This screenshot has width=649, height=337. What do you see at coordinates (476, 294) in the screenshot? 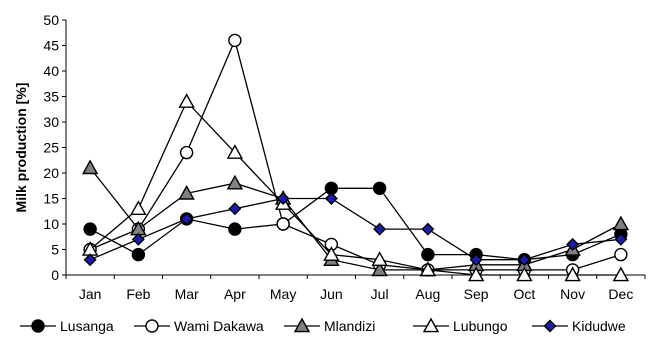
I see `x-tick-label: Sep` at bounding box center [476, 294].